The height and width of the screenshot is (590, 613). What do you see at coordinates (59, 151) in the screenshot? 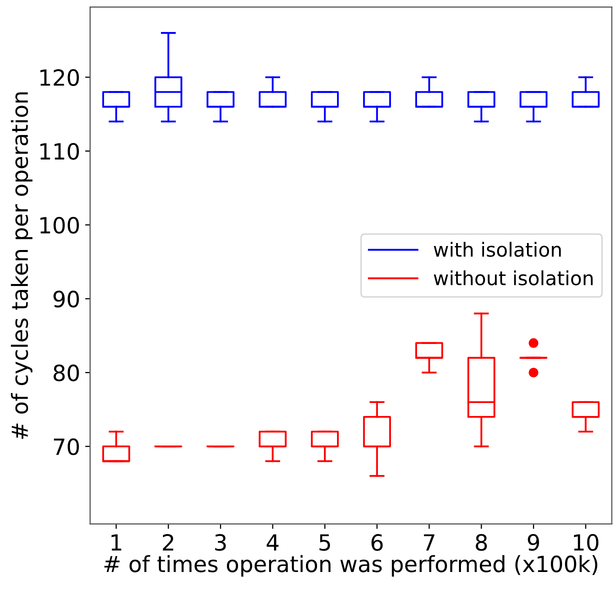
I see `y-tick-label: 110` at bounding box center [59, 151].